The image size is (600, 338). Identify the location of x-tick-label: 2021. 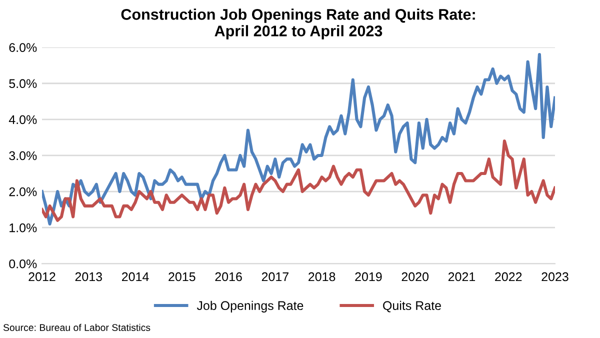
(462, 277).